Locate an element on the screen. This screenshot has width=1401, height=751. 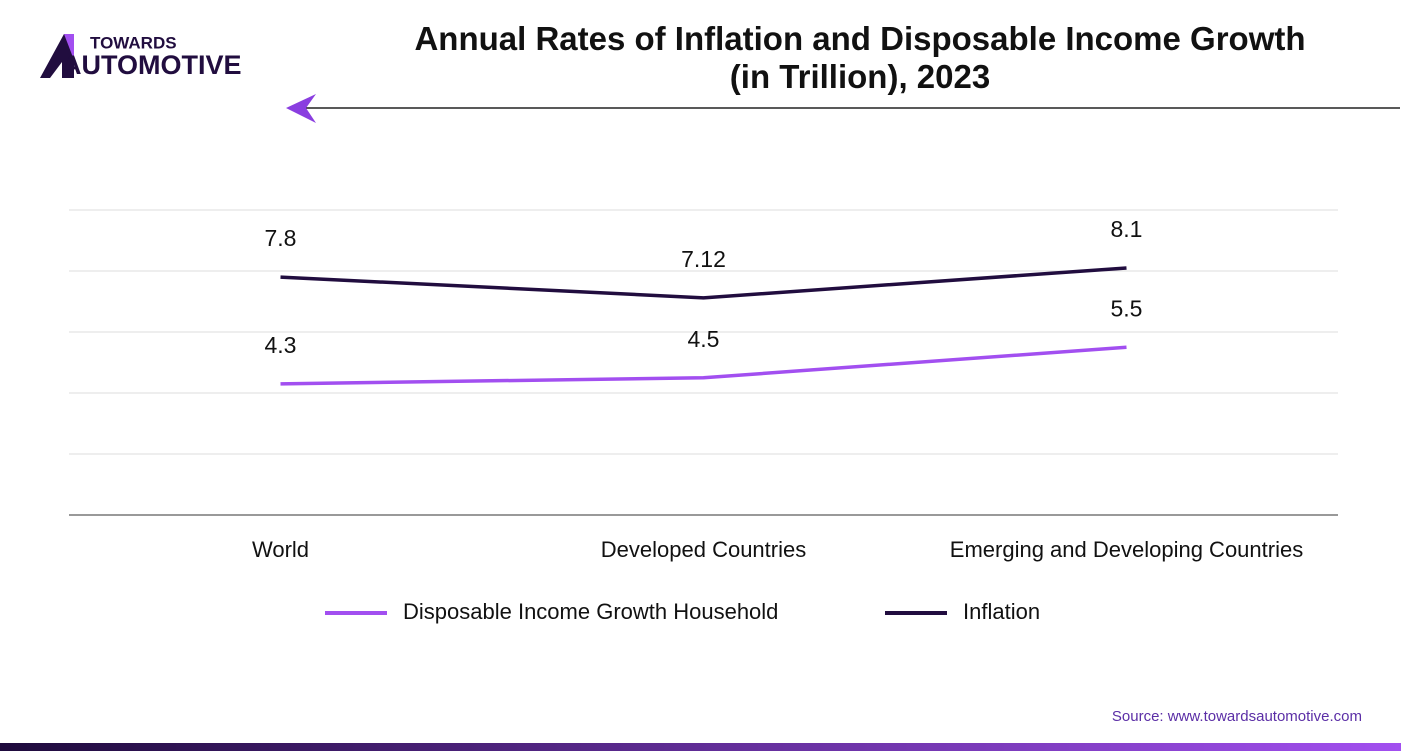
logo-icon is located at coordinates (57, 56).